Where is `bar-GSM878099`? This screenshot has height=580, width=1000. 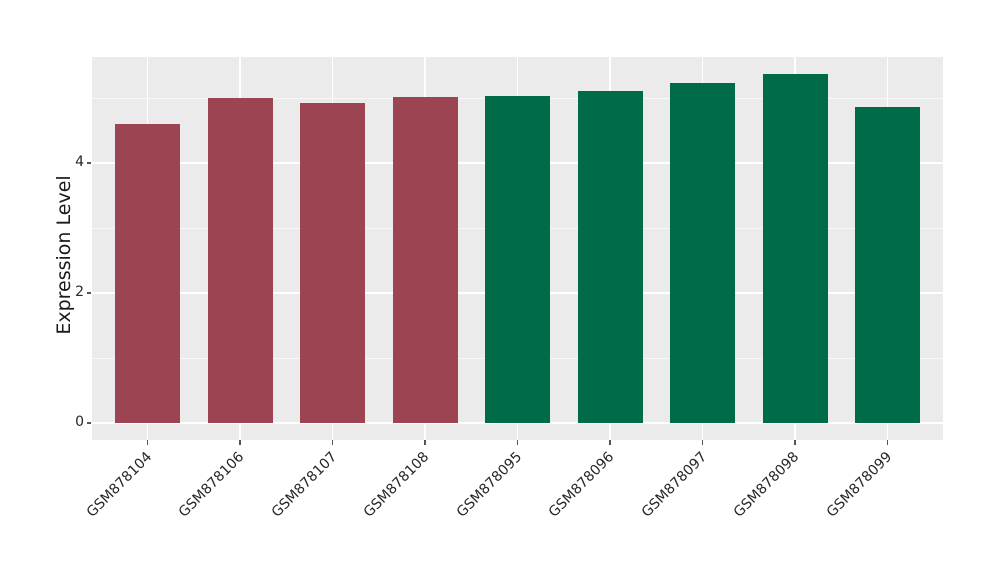 bar-GSM878099 is located at coordinates (887, 265).